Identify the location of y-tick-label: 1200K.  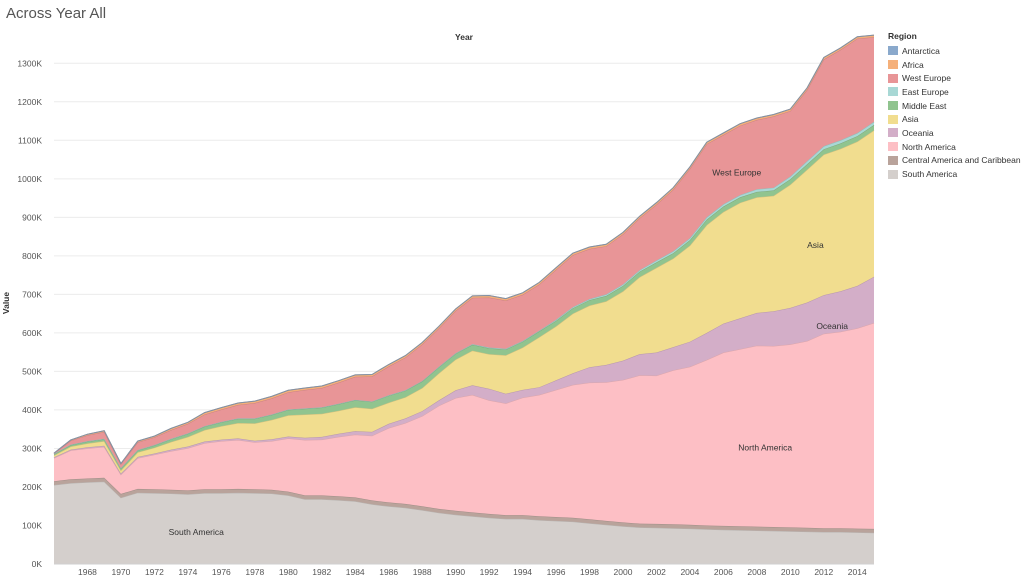
(29, 102).